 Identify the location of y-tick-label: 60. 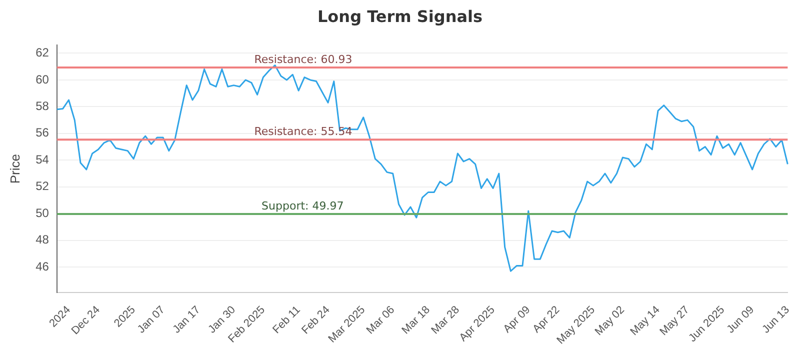
(43, 79).